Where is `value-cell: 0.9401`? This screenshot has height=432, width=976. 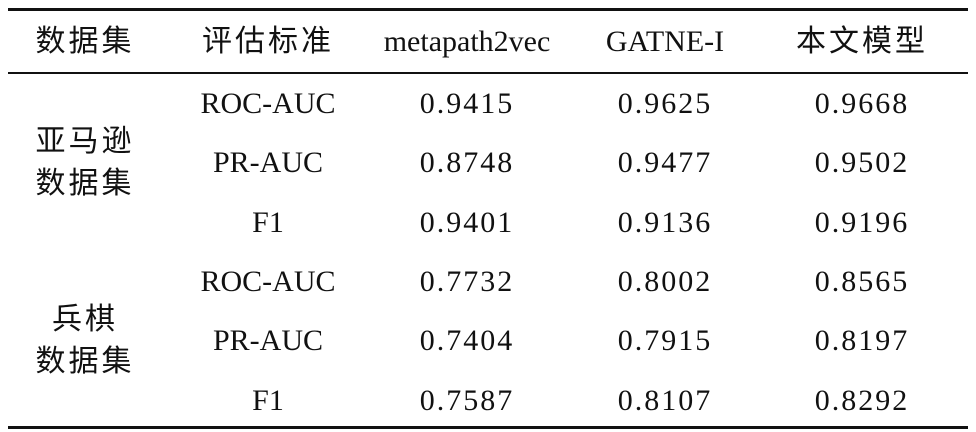
value-cell: 0.9401 is located at coordinates (467, 222).